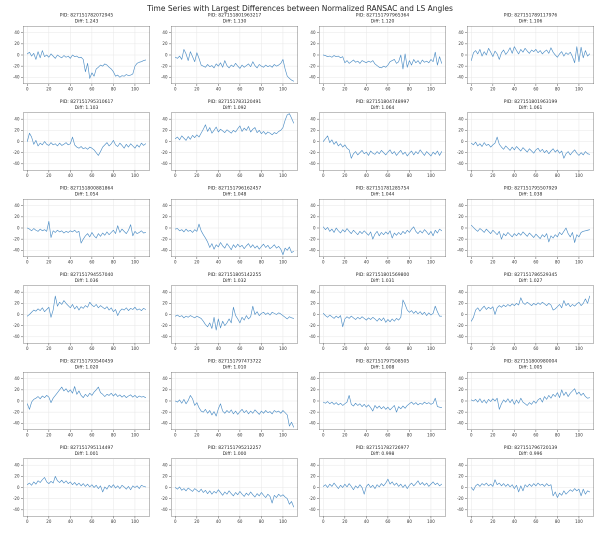 The height and width of the screenshot is (533, 600). I want to click on subplot-title: PID: 827151783120491 Diff: 1.092, so click(234, 105).